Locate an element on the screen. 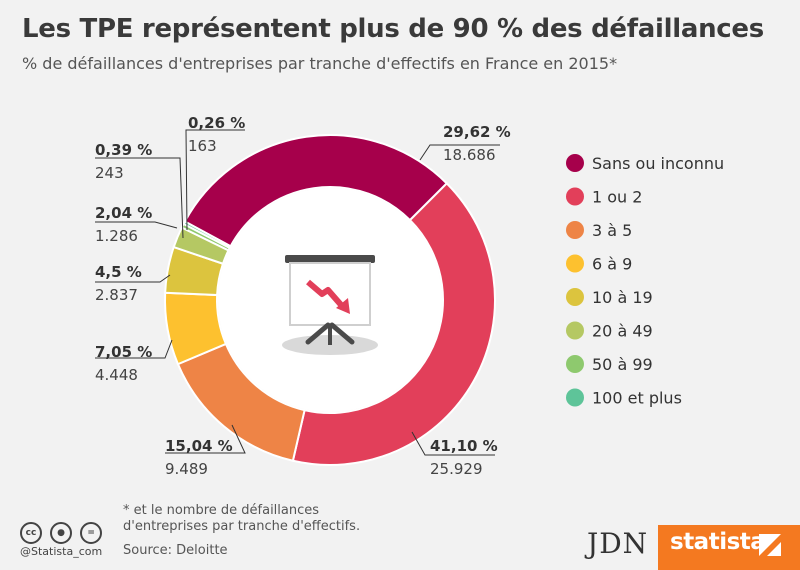  percent-label-3: 7,05 % is located at coordinates (123, 352).